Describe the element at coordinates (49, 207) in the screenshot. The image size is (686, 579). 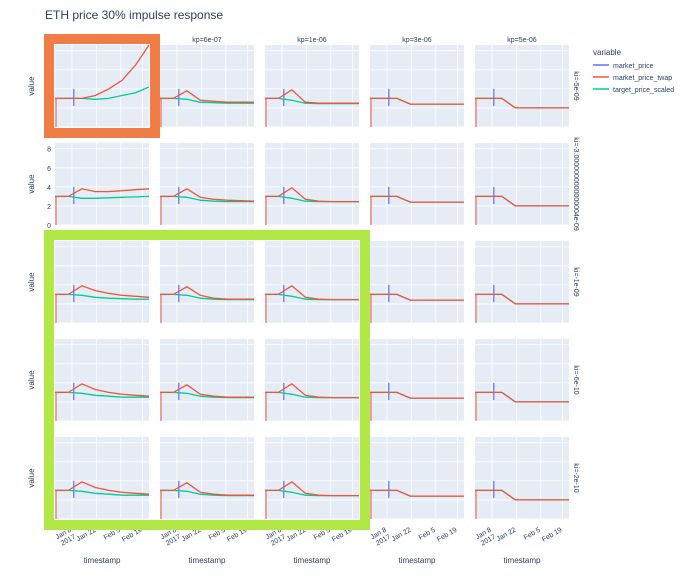
I see `y-tick-label: 2` at that location.